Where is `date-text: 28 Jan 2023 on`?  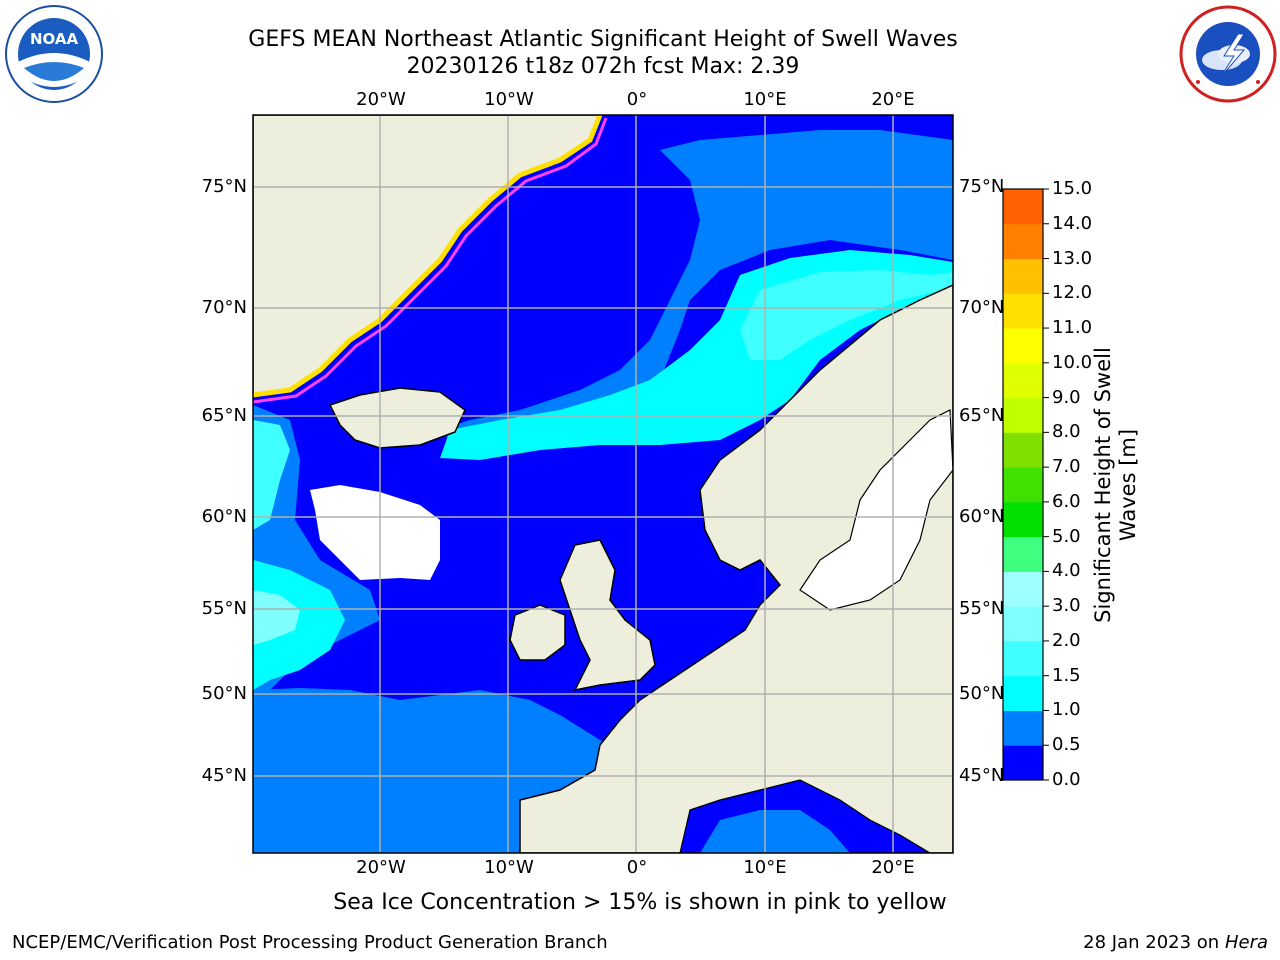
date-text: 28 Jan 2023 on is located at coordinates (1154, 942).